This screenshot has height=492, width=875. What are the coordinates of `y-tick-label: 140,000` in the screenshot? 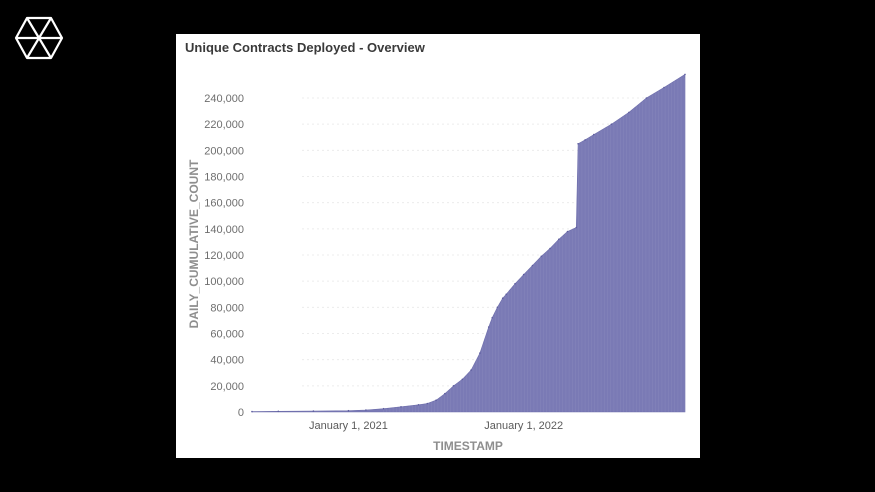 It's located at (224, 230).